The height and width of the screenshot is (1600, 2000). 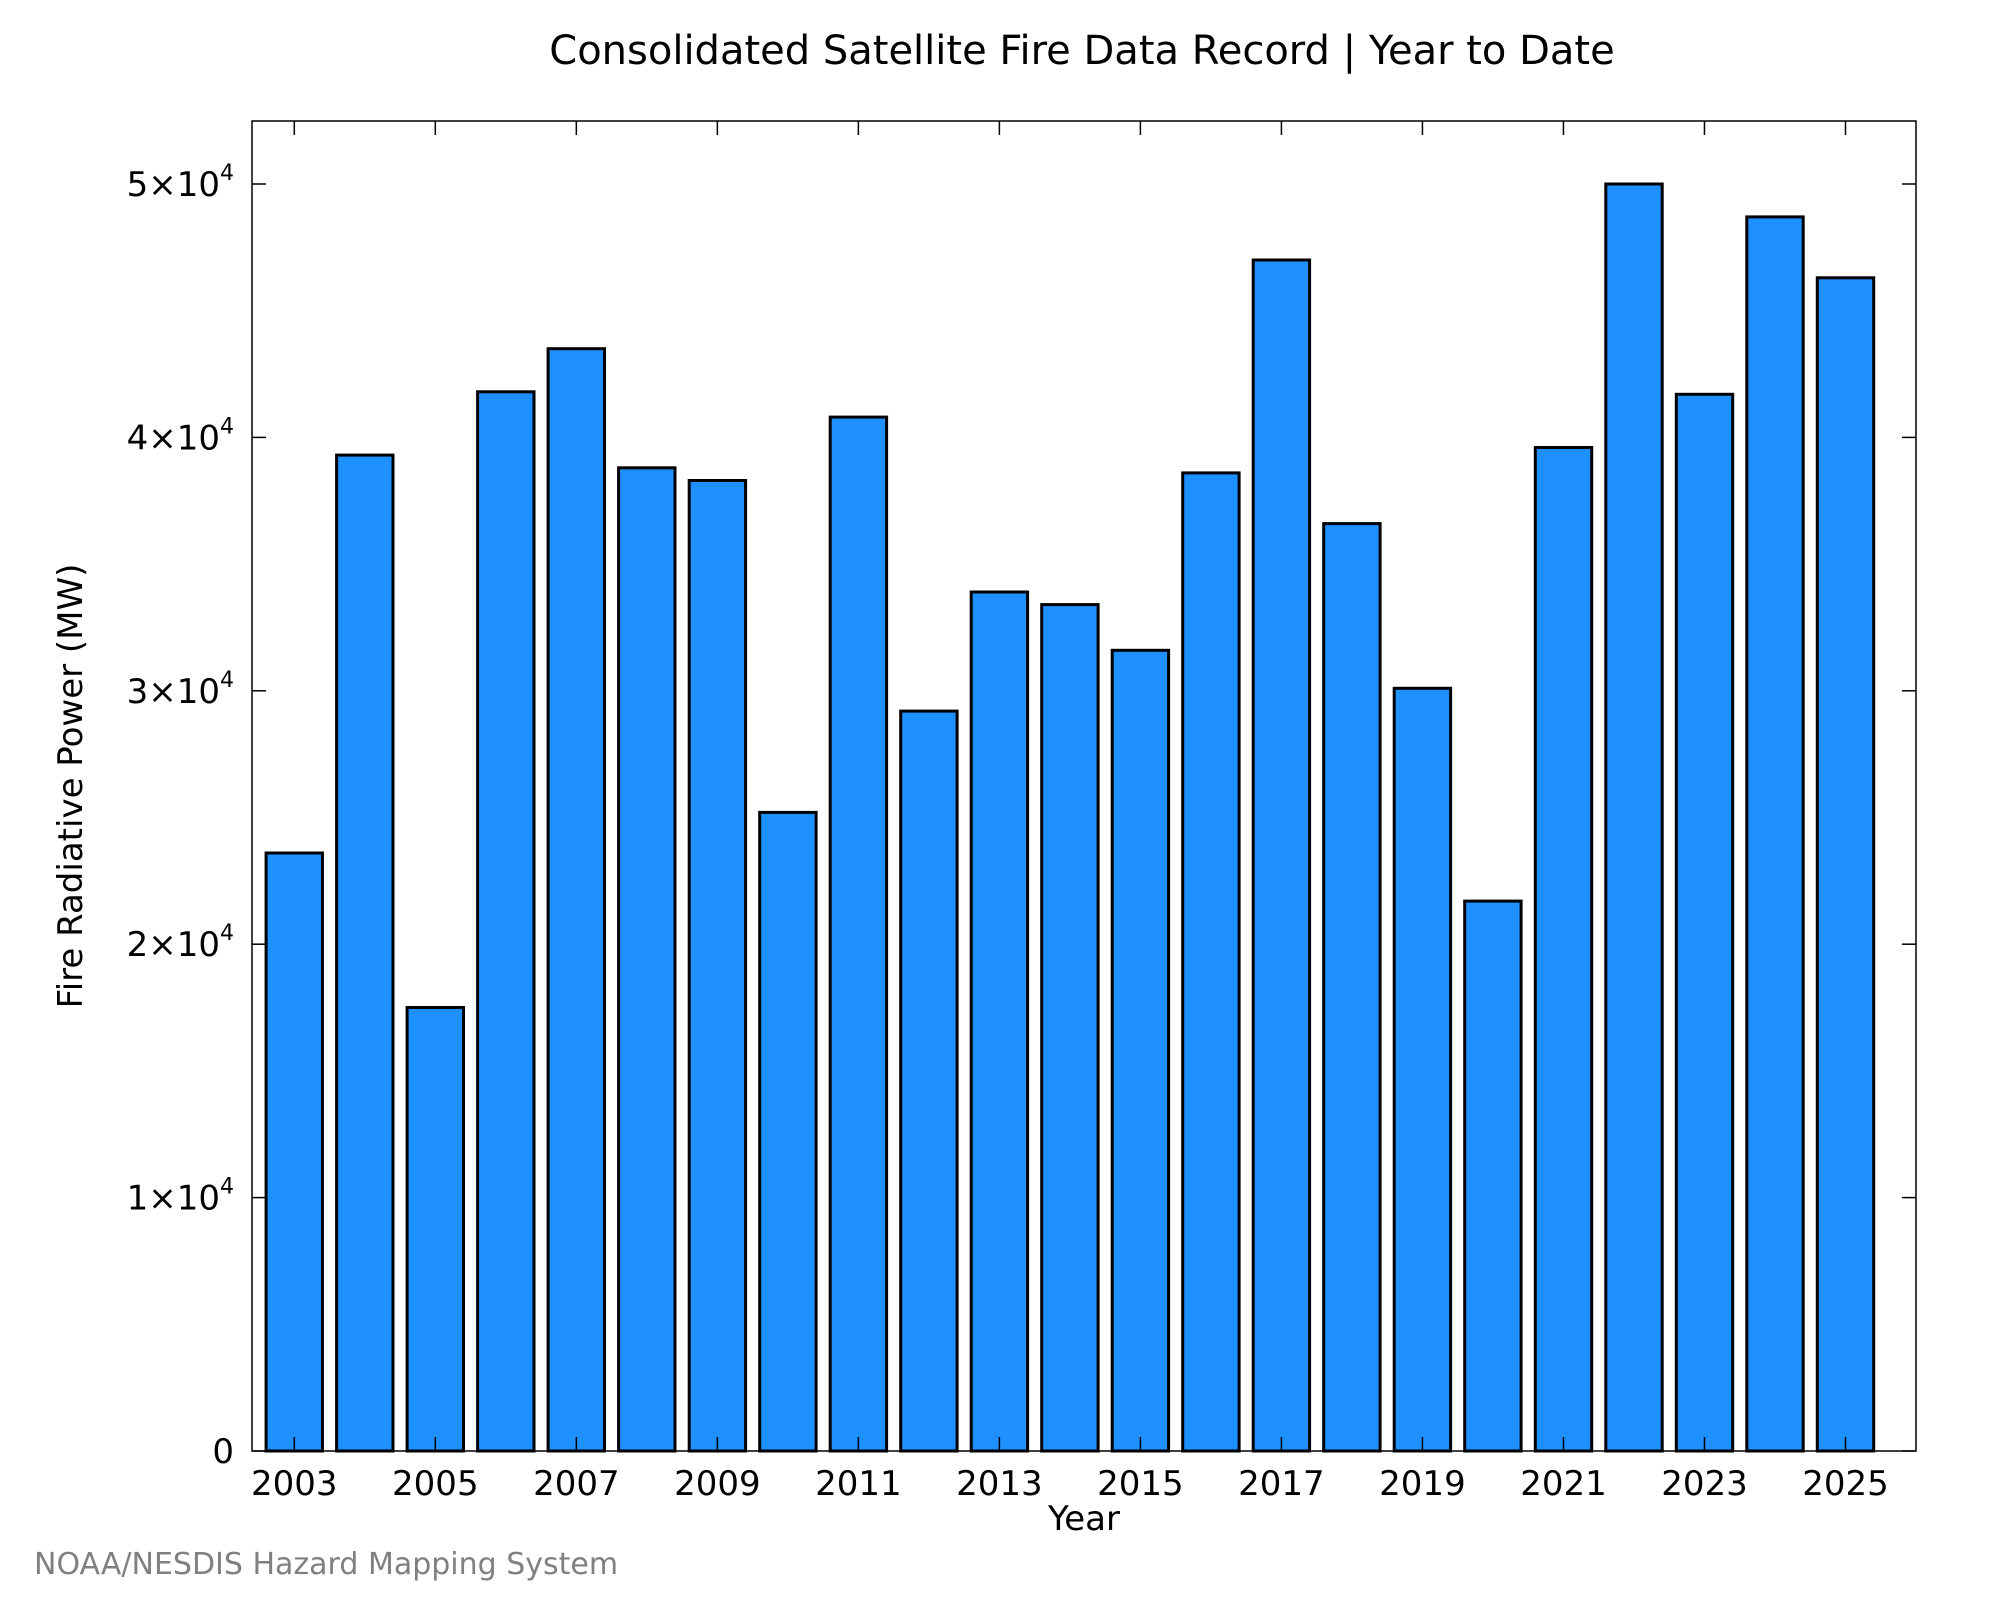 What do you see at coordinates (1422, 1069) in the screenshot?
I see `bar-2019` at bounding box center [1422, 1069].